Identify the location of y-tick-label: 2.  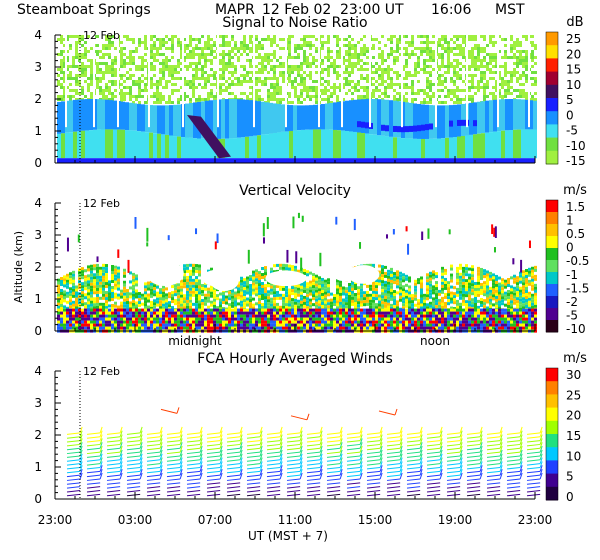
(38, 435).